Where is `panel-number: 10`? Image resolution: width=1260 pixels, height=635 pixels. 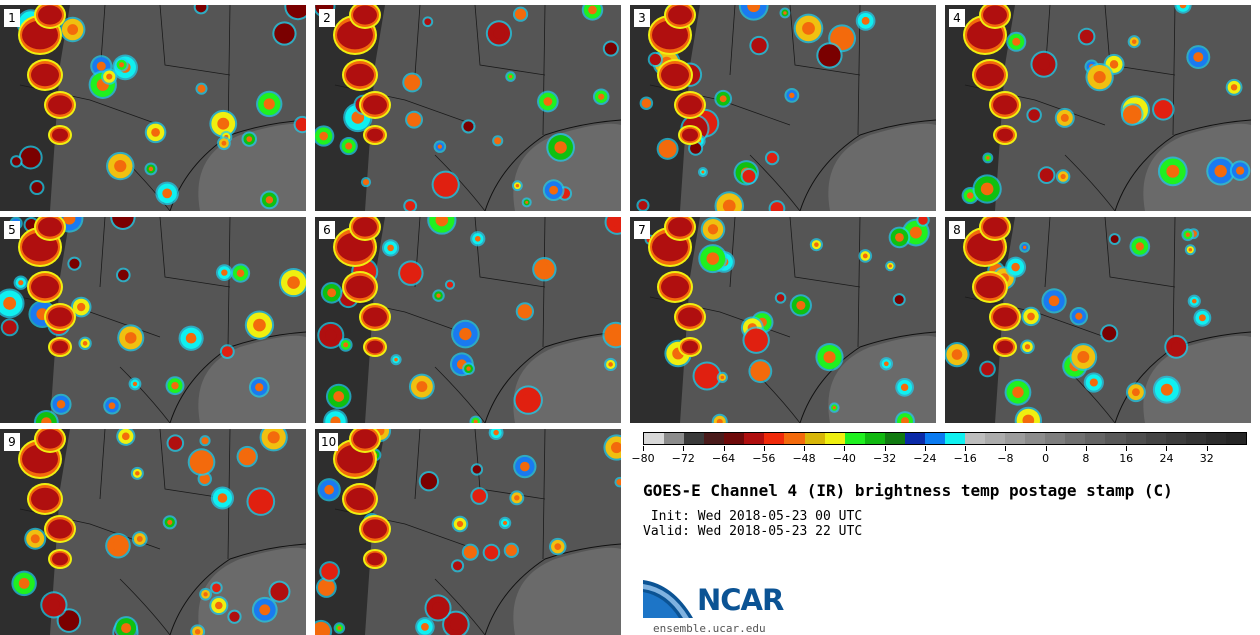 panel-number: 10 is located at coordinates (329, 442).